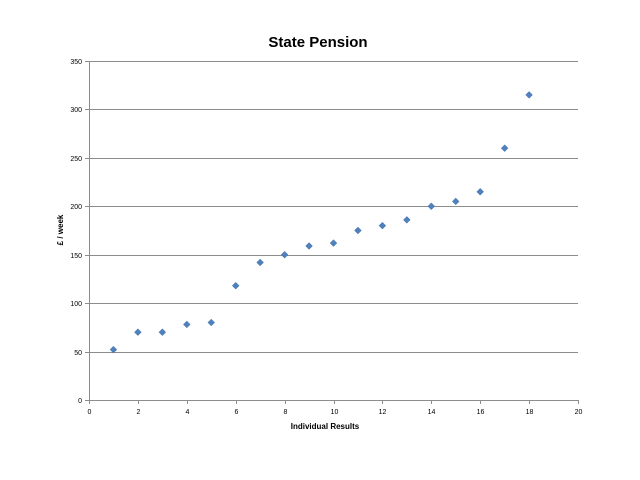 This screenshot has height=480, width=640. What do you see at coordinates (76, 159) in the screenshot?
I see `y-tick-label: 250` at bounding box center [76, 159].